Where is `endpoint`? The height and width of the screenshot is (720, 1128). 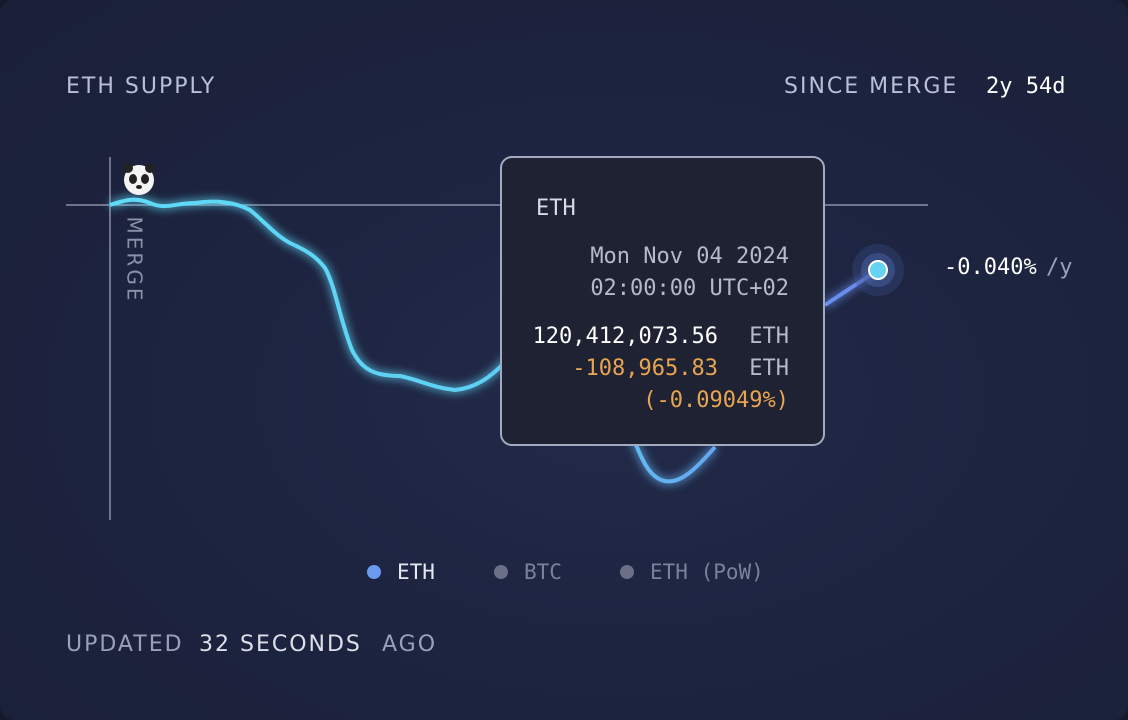 endpoint is located at coordinates (878, 270).